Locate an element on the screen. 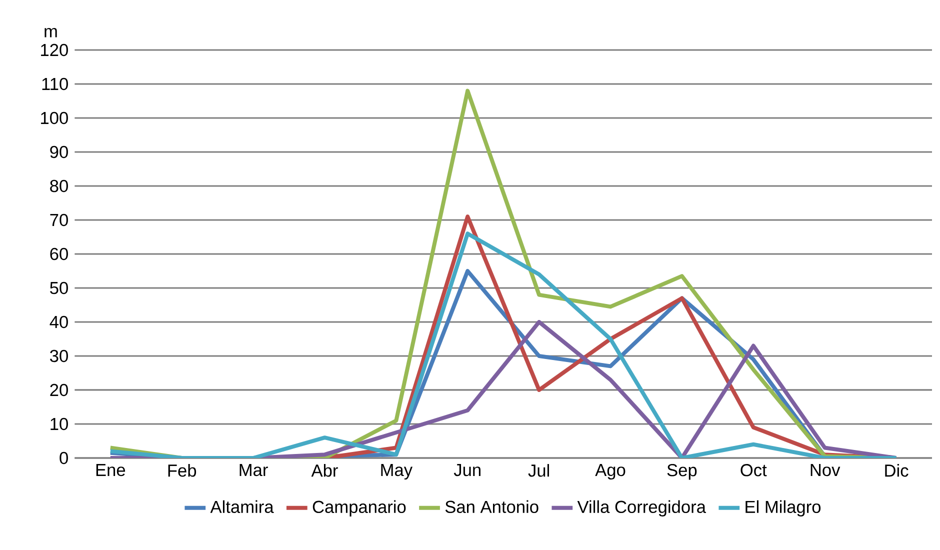 This screenshot has height=550, width=940. y-tick-label: 100 is located at coordinates (54, 118).